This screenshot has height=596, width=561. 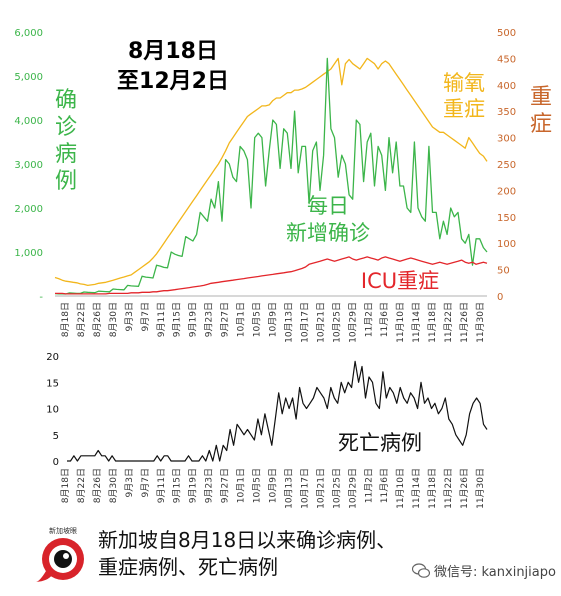 What do you see at coordinates (541, 111) in the screenshot?
I see `right-axis-side-label: 重症` at bounding box center [541, 111].